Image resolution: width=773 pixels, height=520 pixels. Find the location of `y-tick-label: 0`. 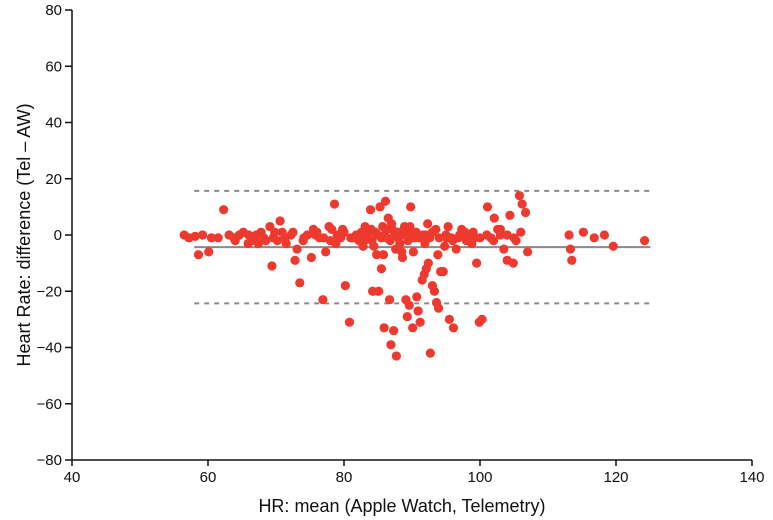

y-tick-label: 0 is located at coordinates (58, 235).